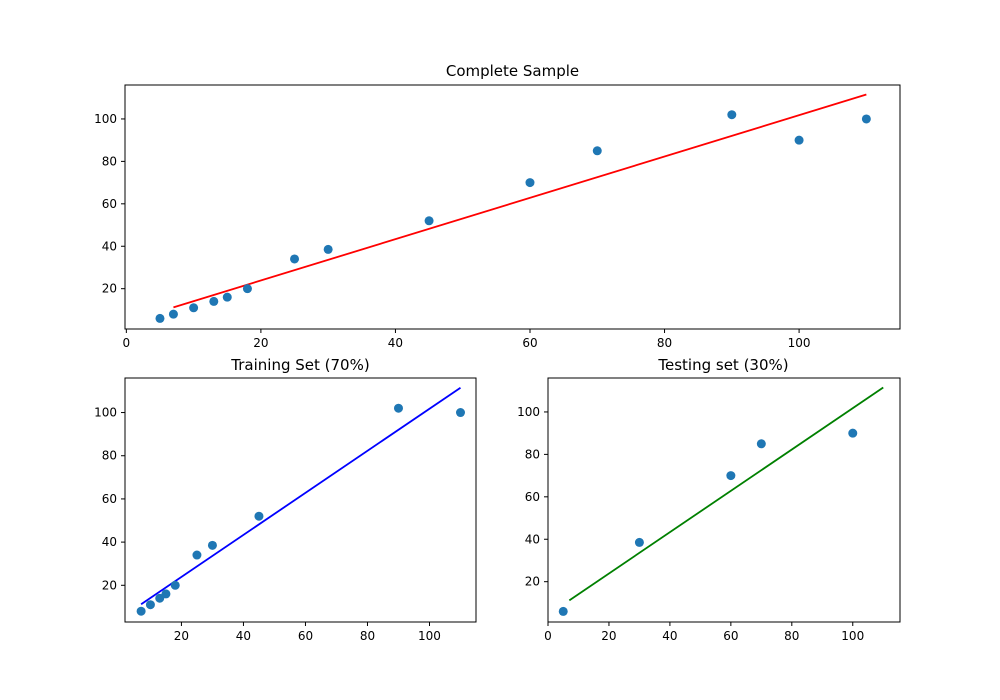 The image size is (1000, 700). Describe the element at coordinates (532, 497) in the screenshot. I see `testing-set-y-tick-label: 60` at that location.